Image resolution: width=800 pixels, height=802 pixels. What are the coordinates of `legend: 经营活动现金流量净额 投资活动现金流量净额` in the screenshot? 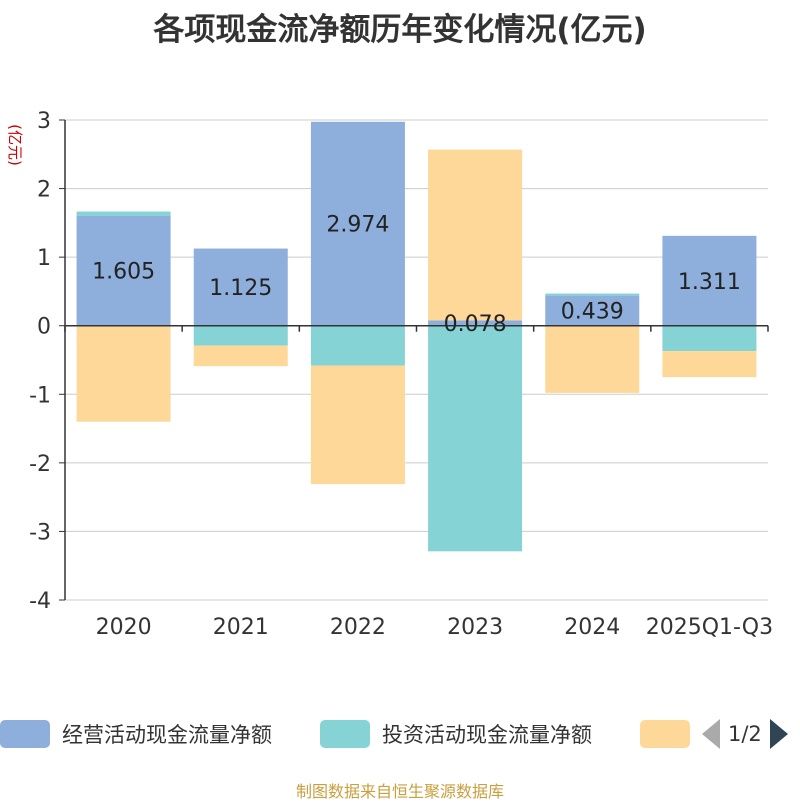 It's located at (400, 734).